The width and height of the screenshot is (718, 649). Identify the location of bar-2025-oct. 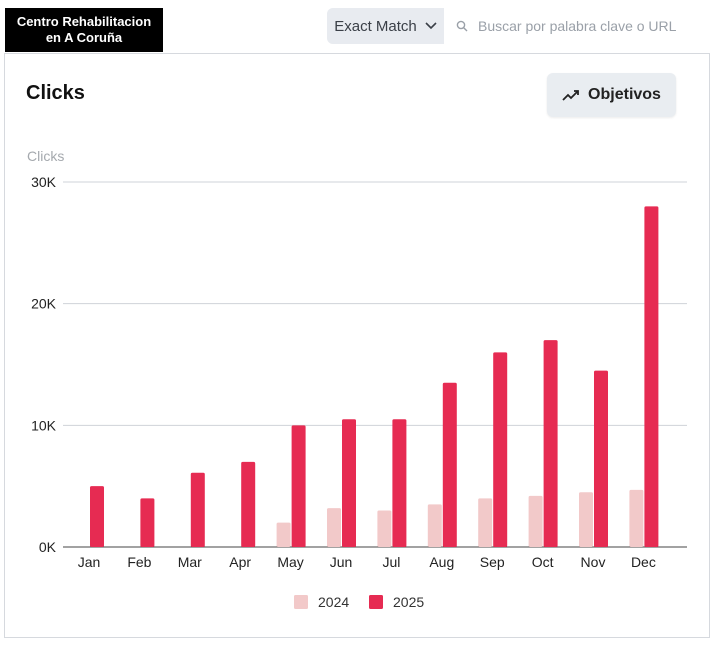
(550, 443).